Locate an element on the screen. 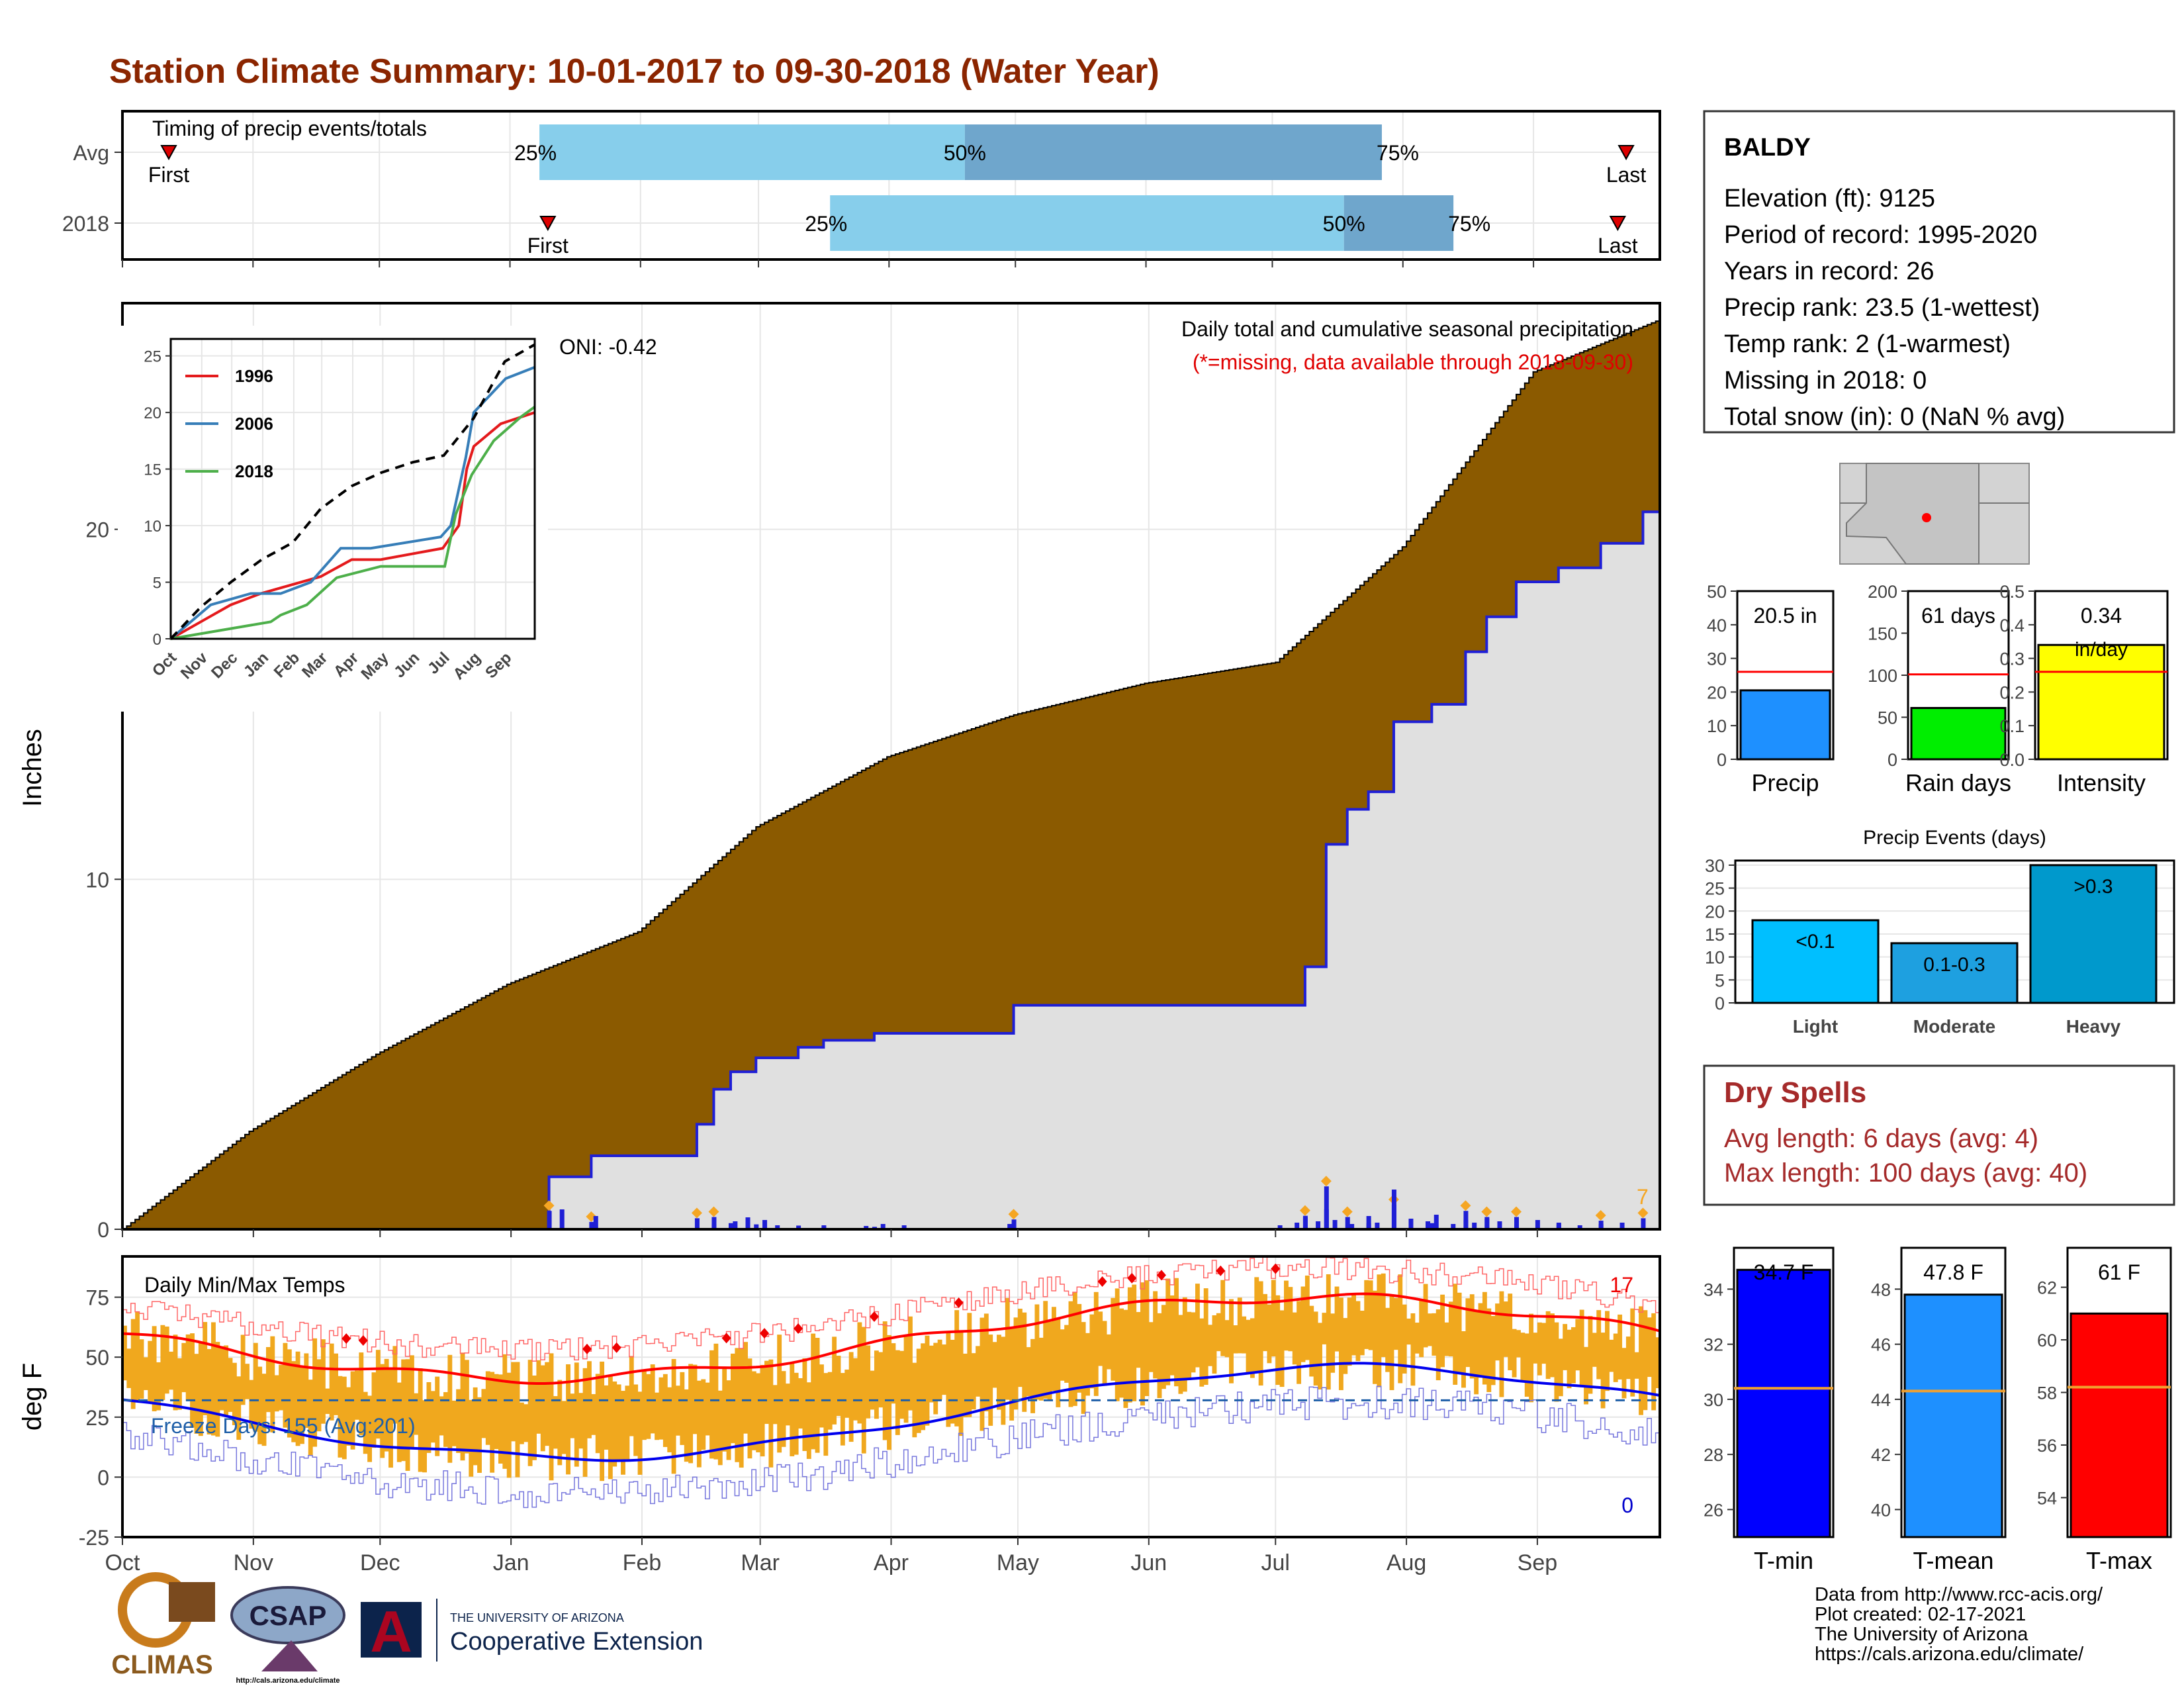  mini-bar-tick: 0.3 is located at coordinates (2012, 659).